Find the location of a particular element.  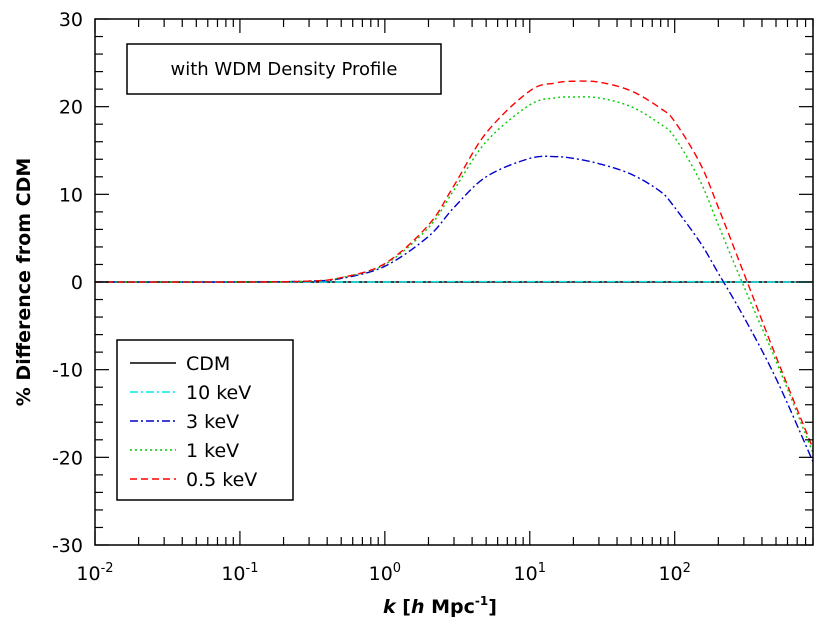

x-tick-label: 10⁻² is located at coordinates (94, 573).